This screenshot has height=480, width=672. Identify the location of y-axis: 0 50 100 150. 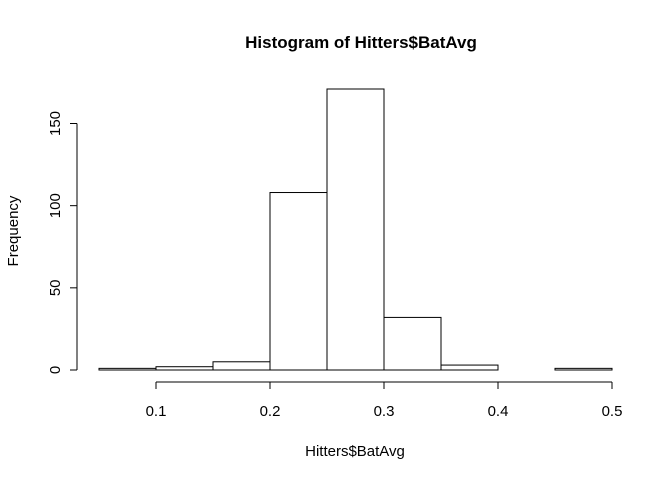
(62, 242).